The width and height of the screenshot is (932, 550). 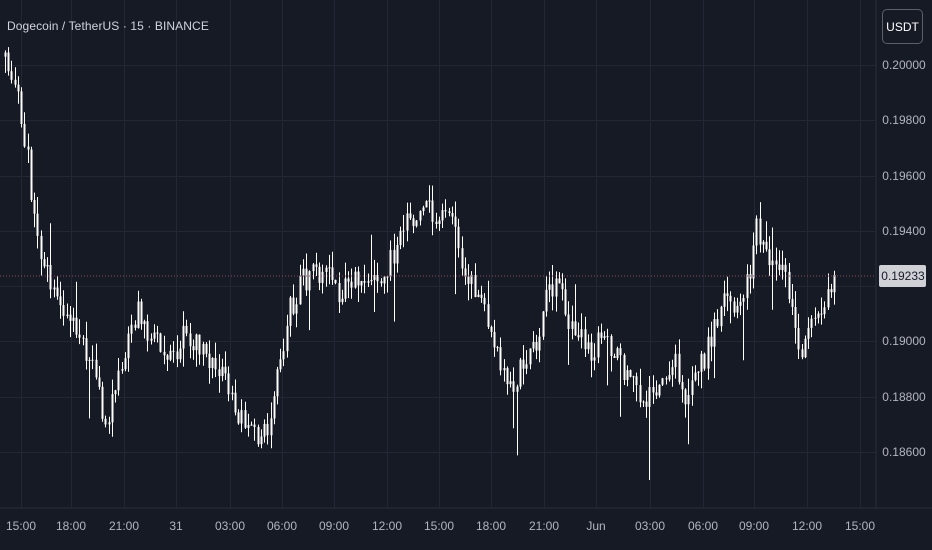 What do you see at coordinates (491, 526) in the screenshot?
I see `time-tick-label: 18:00` at bounding box center [491, 526].